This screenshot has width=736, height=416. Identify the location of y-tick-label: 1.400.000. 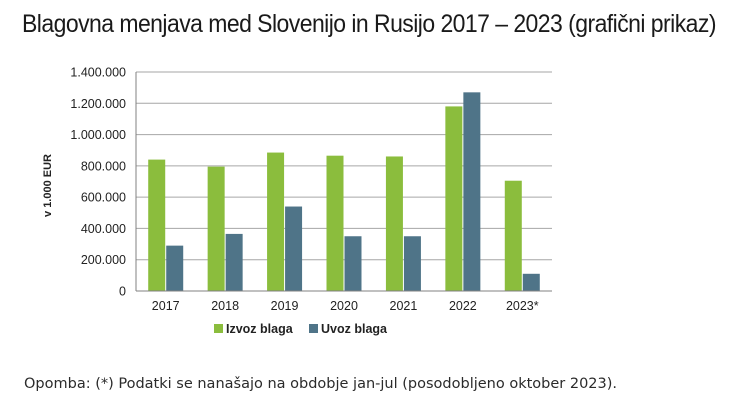
(98, 73).